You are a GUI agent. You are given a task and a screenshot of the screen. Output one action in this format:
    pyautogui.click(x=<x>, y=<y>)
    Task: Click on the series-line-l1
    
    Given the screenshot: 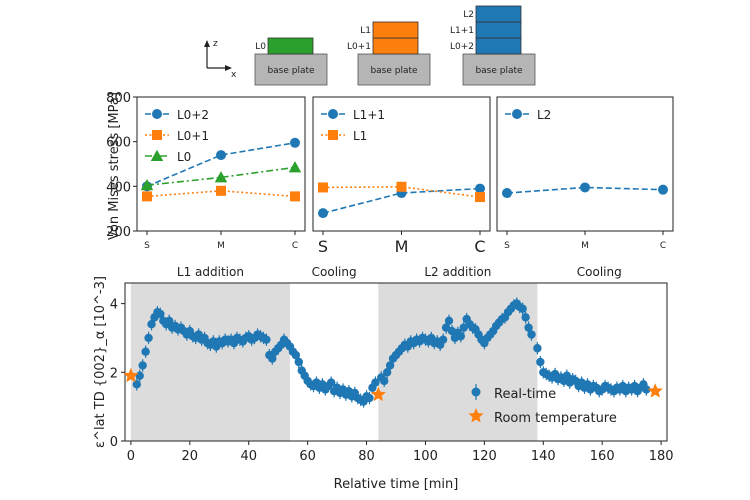 What is the action you would take?
    pyautogui.click(x=401, y=191)
    